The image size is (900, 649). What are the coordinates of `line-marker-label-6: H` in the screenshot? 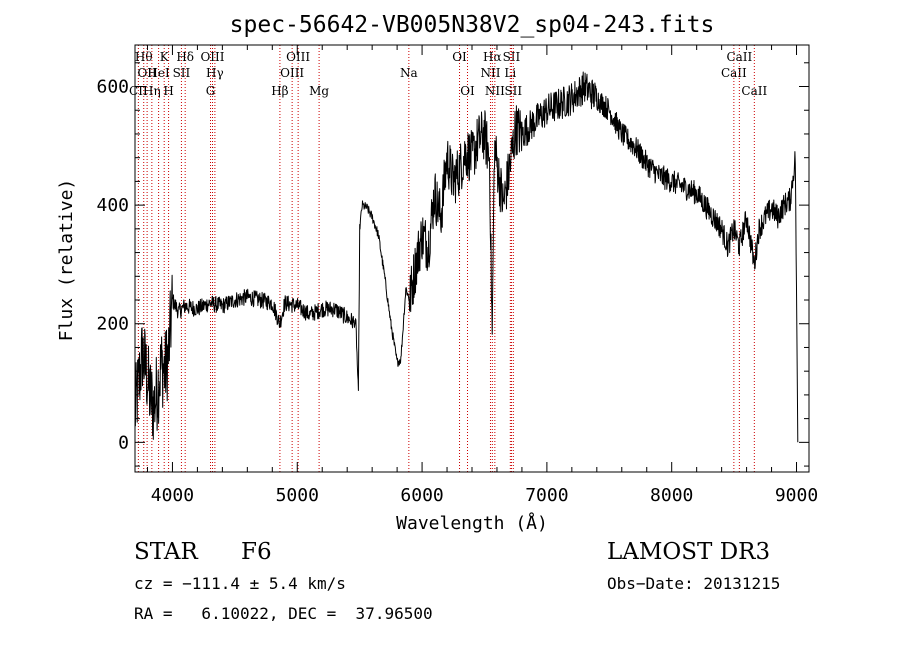 It's located at (168, 91).